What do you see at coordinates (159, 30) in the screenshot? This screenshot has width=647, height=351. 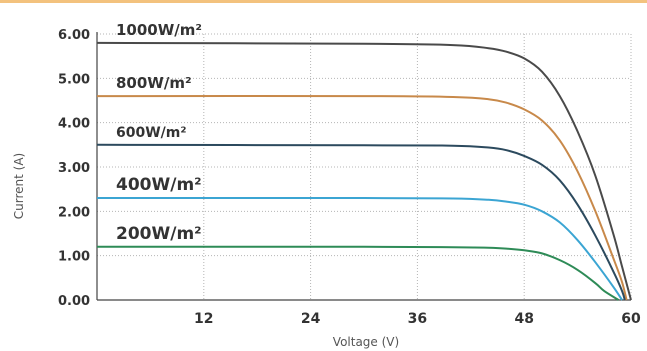 I see `series-label: 1000W/m²` at bounding box center [159, 30].